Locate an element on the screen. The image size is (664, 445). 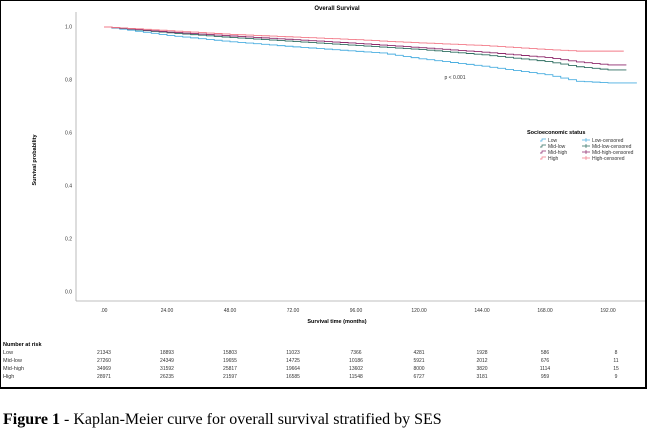
y-tick-label: 0.8 is located at coordinates (68, 81).